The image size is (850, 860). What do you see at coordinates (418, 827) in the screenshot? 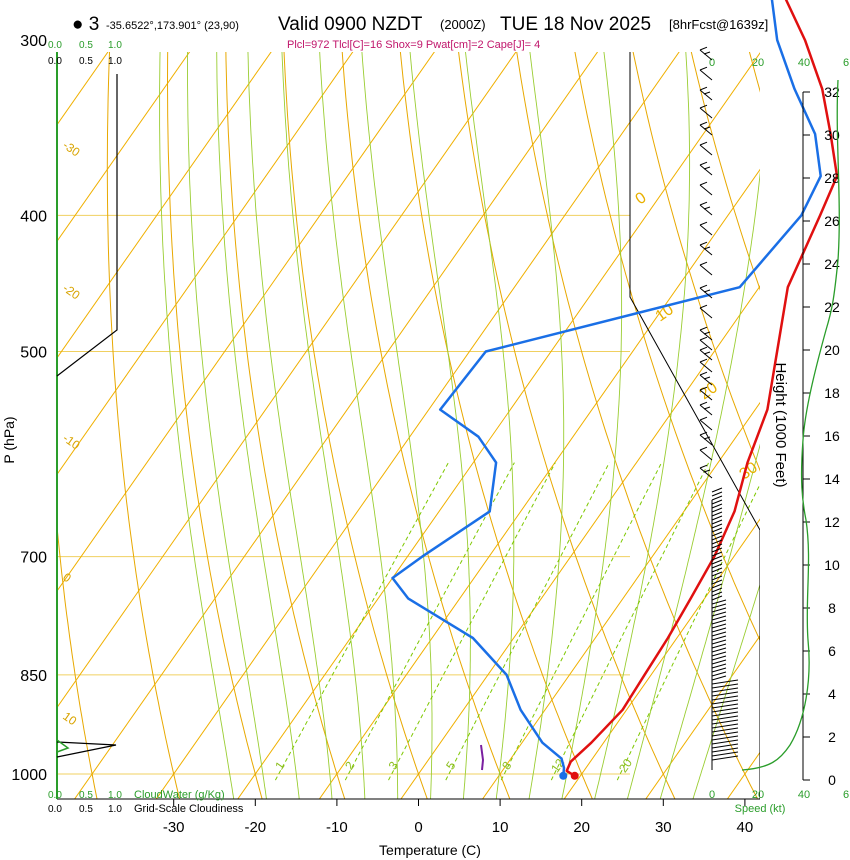
I see `x-tick-label: 0` at bounding box center [418, 827].